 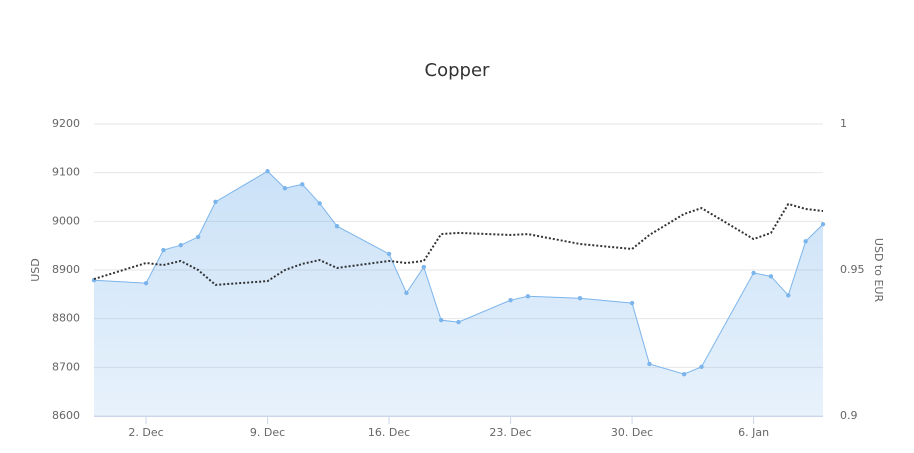 What do you see at coordinates (852, 269) in the screenshot?
I see `y2-tick-label: 0.95` at bounding box center [852, 269].